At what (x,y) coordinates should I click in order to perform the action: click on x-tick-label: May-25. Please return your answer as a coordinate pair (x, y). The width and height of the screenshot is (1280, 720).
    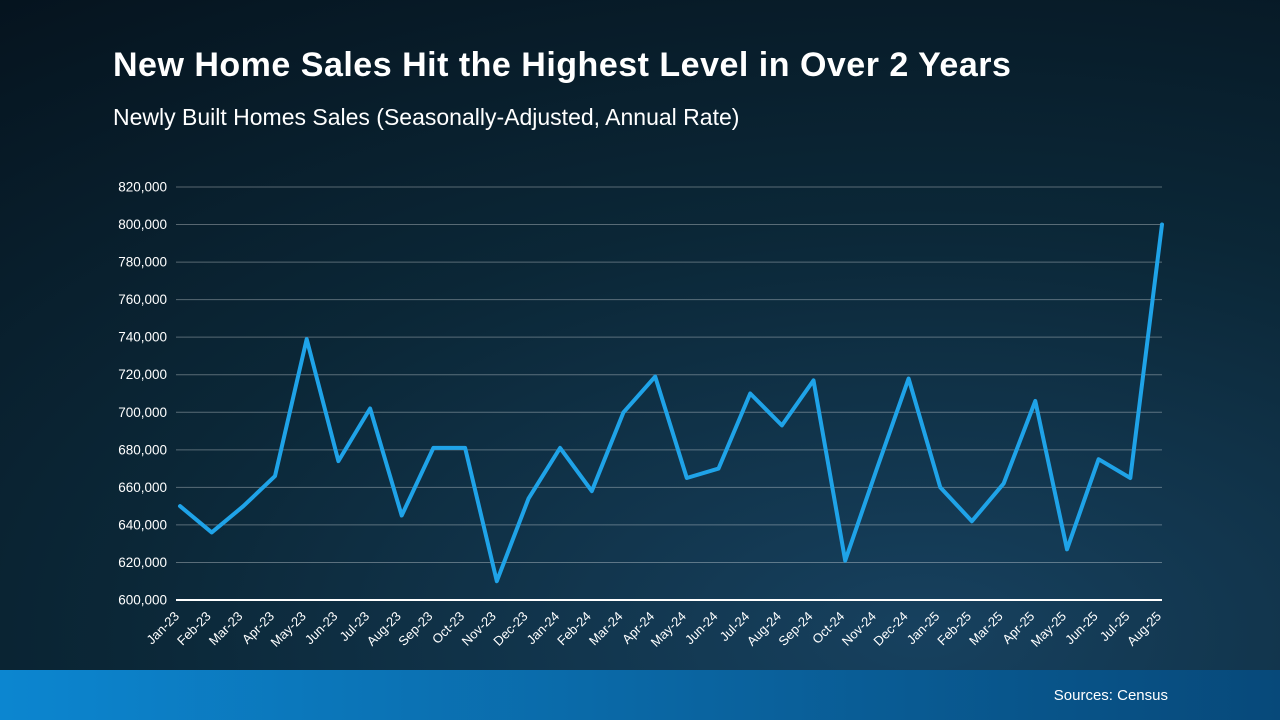
    Looking at the image, I should click on (1048, 629).